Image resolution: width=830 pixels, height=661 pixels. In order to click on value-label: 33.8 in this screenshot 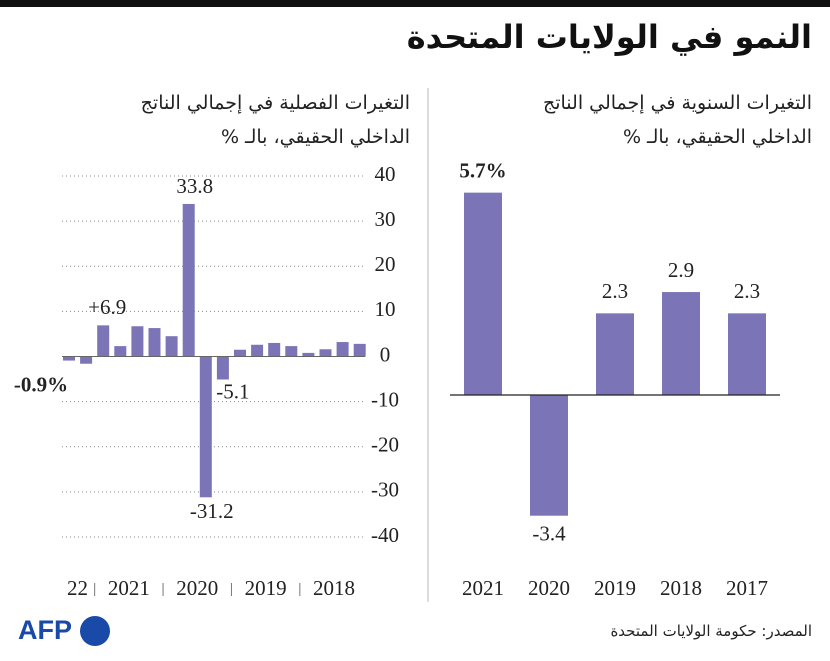, I will do `click(194, 186)`.